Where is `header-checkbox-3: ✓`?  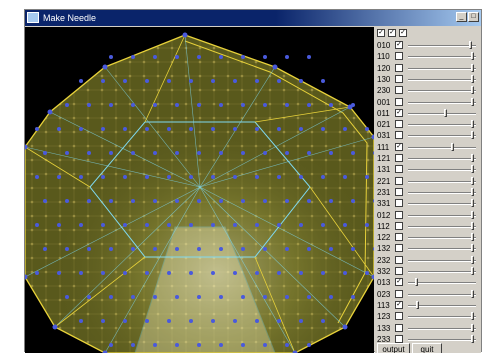
header-checkbox-3: ✓ is located at coordinates (403, 33).